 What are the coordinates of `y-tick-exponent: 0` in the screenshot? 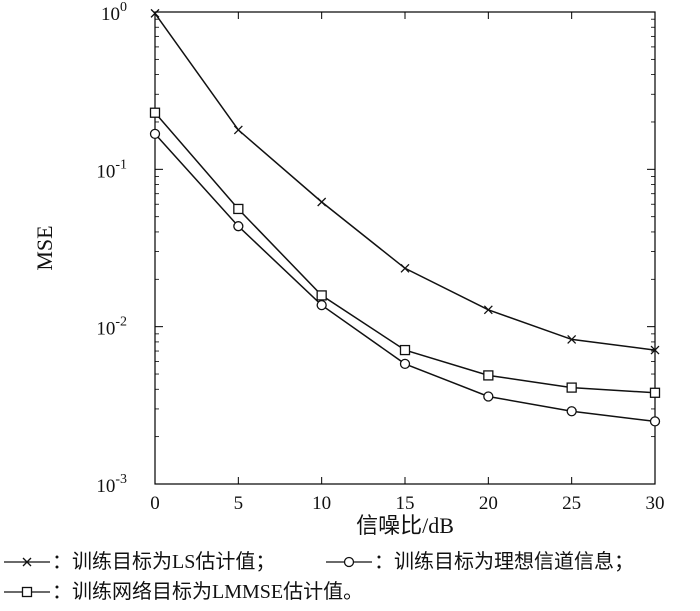 It's located at (123, 7).